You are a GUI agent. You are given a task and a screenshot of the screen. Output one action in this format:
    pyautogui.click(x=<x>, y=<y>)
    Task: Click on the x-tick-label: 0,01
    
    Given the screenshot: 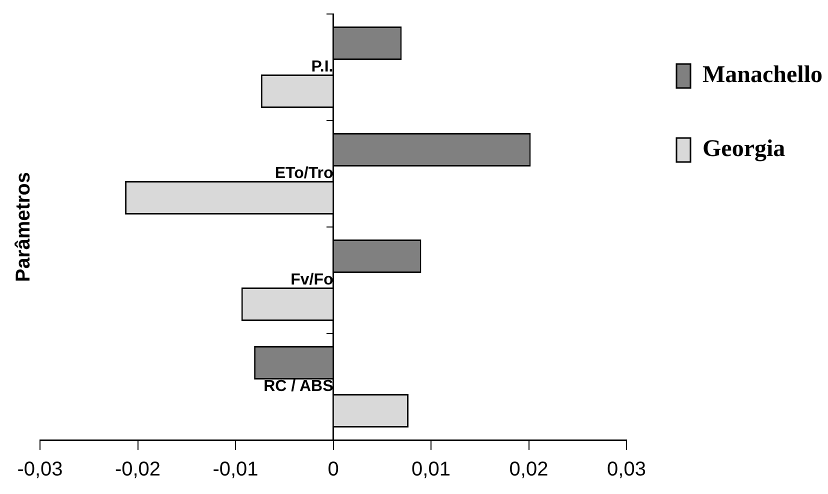 What is the action you would take?
    pyautogui.click(x=431, y=469)
    